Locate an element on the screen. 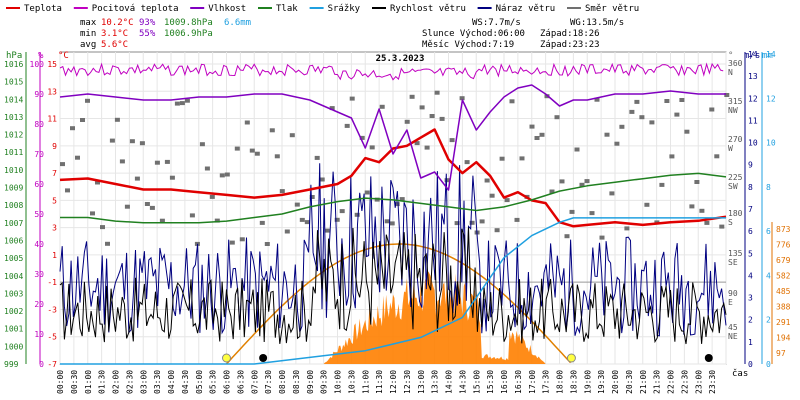 This screenshot has height=400, width=800. tick-dir: 45 is located at coordinates (733, 327).